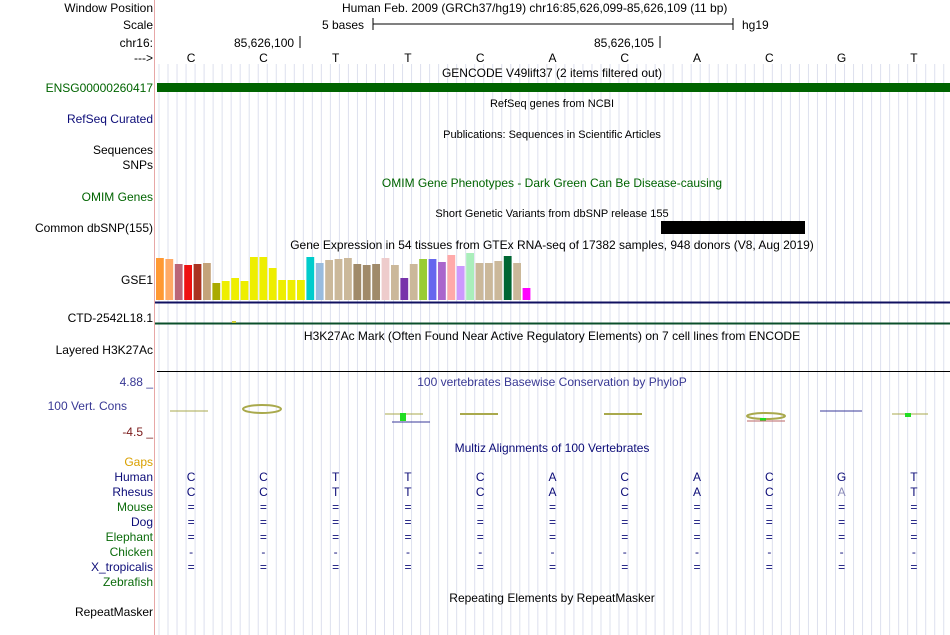 The image size is (950, 635). What do you see at coordinates (93, 228) in the screenshot?
I see `dbsnp-track-label: Common dbSNP(155)` at bounding box center [93, 228].